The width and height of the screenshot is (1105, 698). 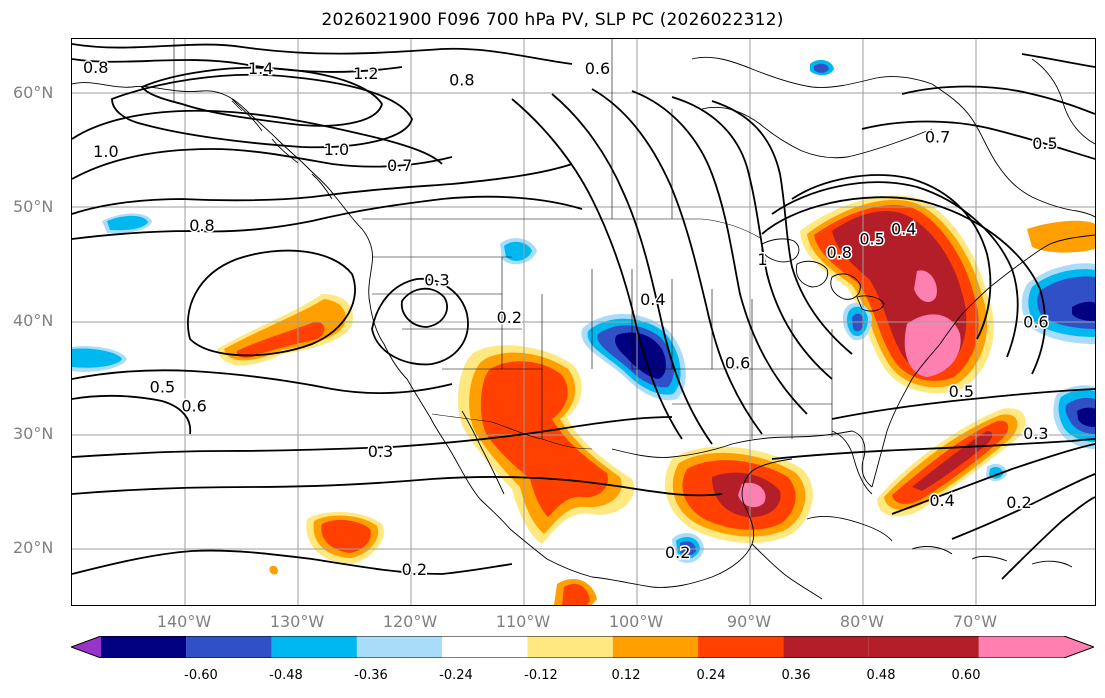 I want to click on colorbar-tick-label: 0.36, so click(x=796, y=675).